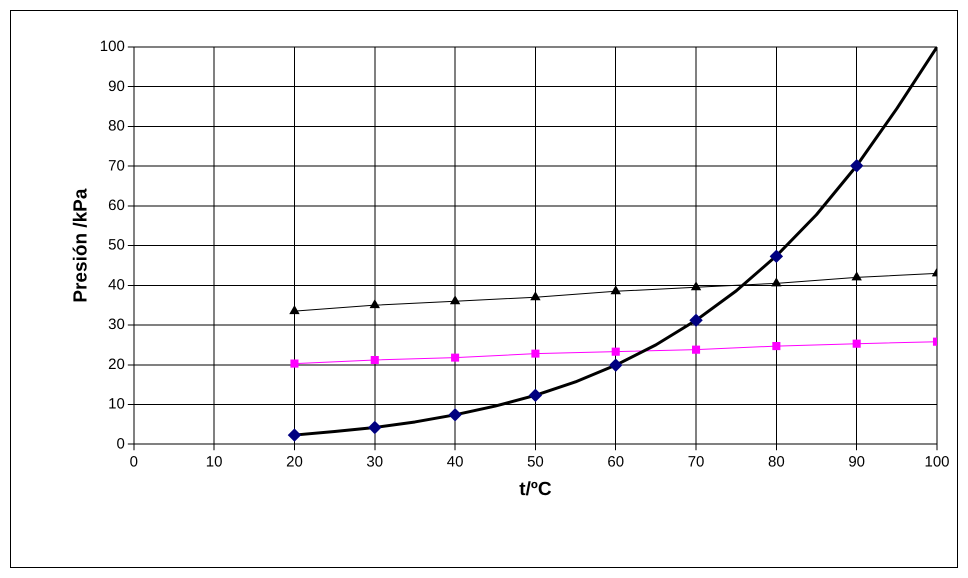 Image resolution: width=968 pixels, height=578 pixels. Describe the element at coordinates (294, 461) in the screenshot. I see `x-tick-label: 20` at that location.